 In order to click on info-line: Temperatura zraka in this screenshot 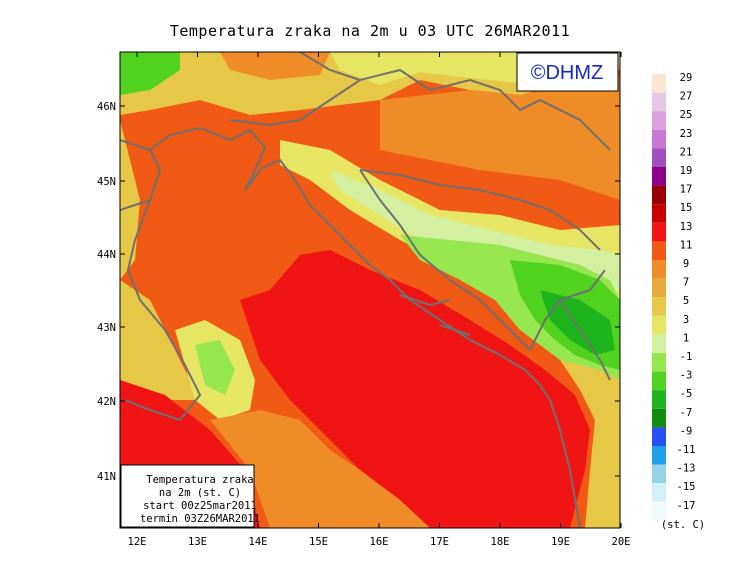, I will do `click(199, 480)`.